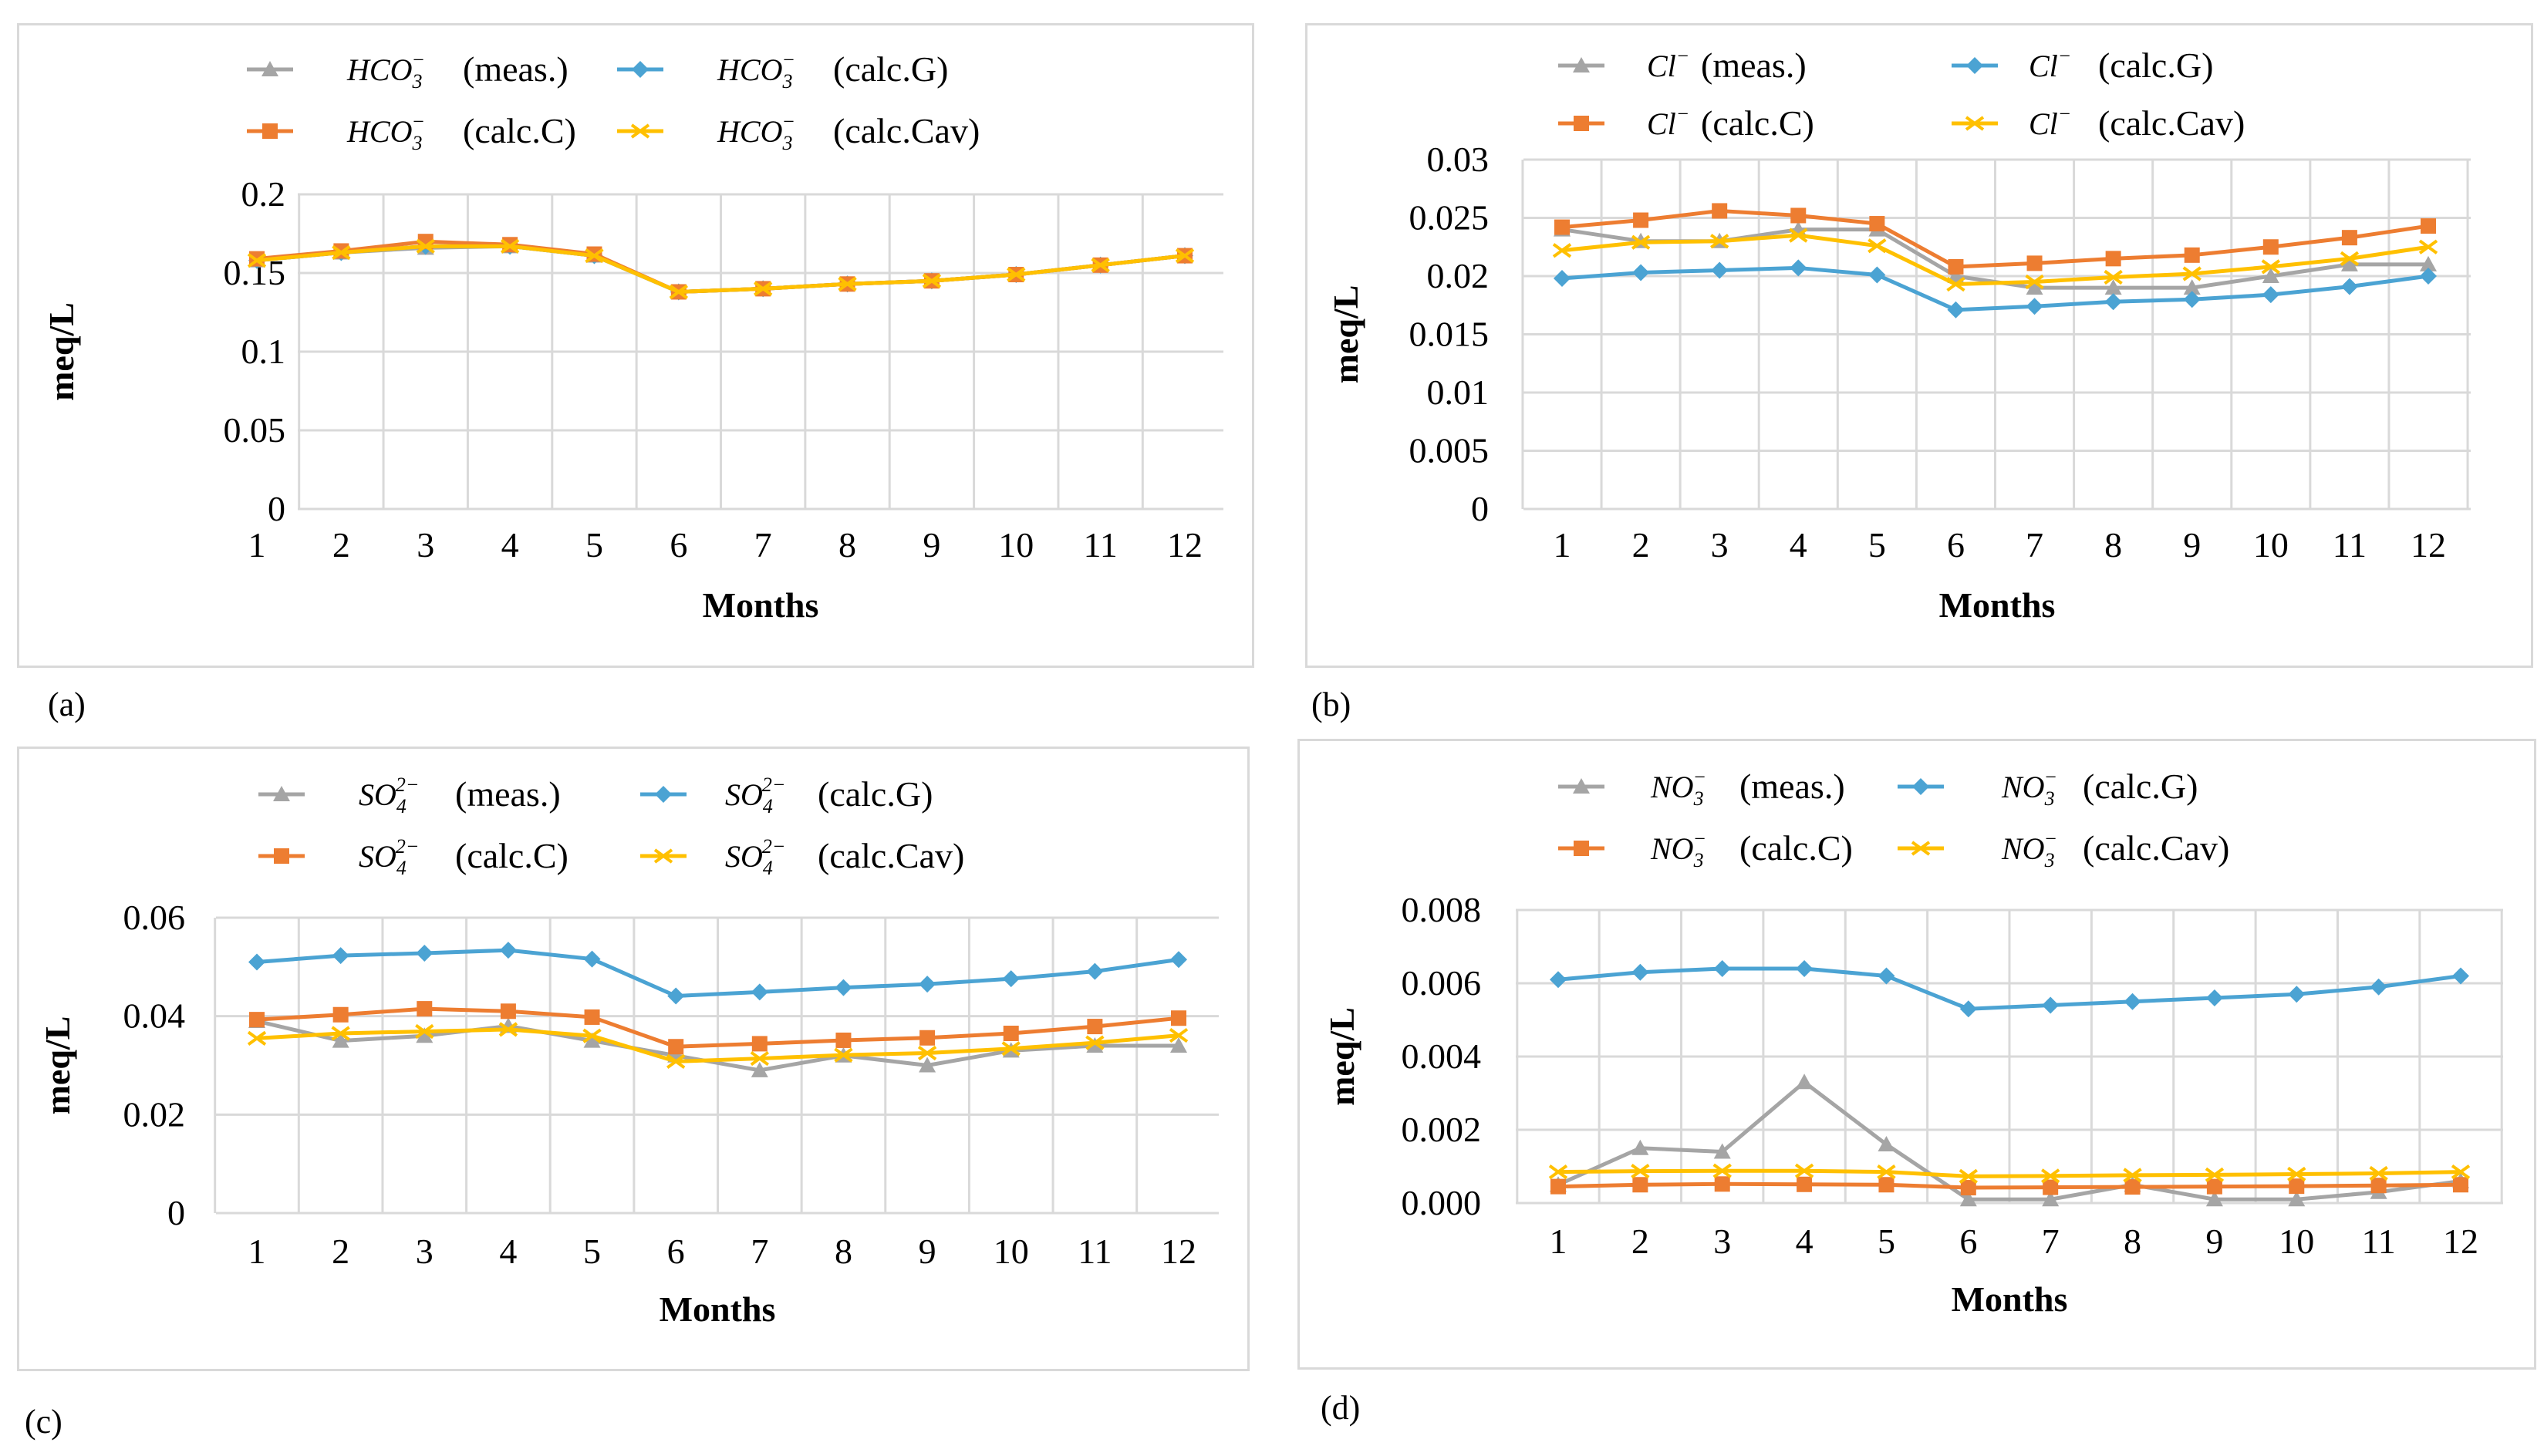 This screenshot has width=2544, height=1456. What do you see at coordinates (890, 69) in the screenshot?
I see `panel-a-legend-label-calcG: (calc.G)` at bounding box center [890, 69].